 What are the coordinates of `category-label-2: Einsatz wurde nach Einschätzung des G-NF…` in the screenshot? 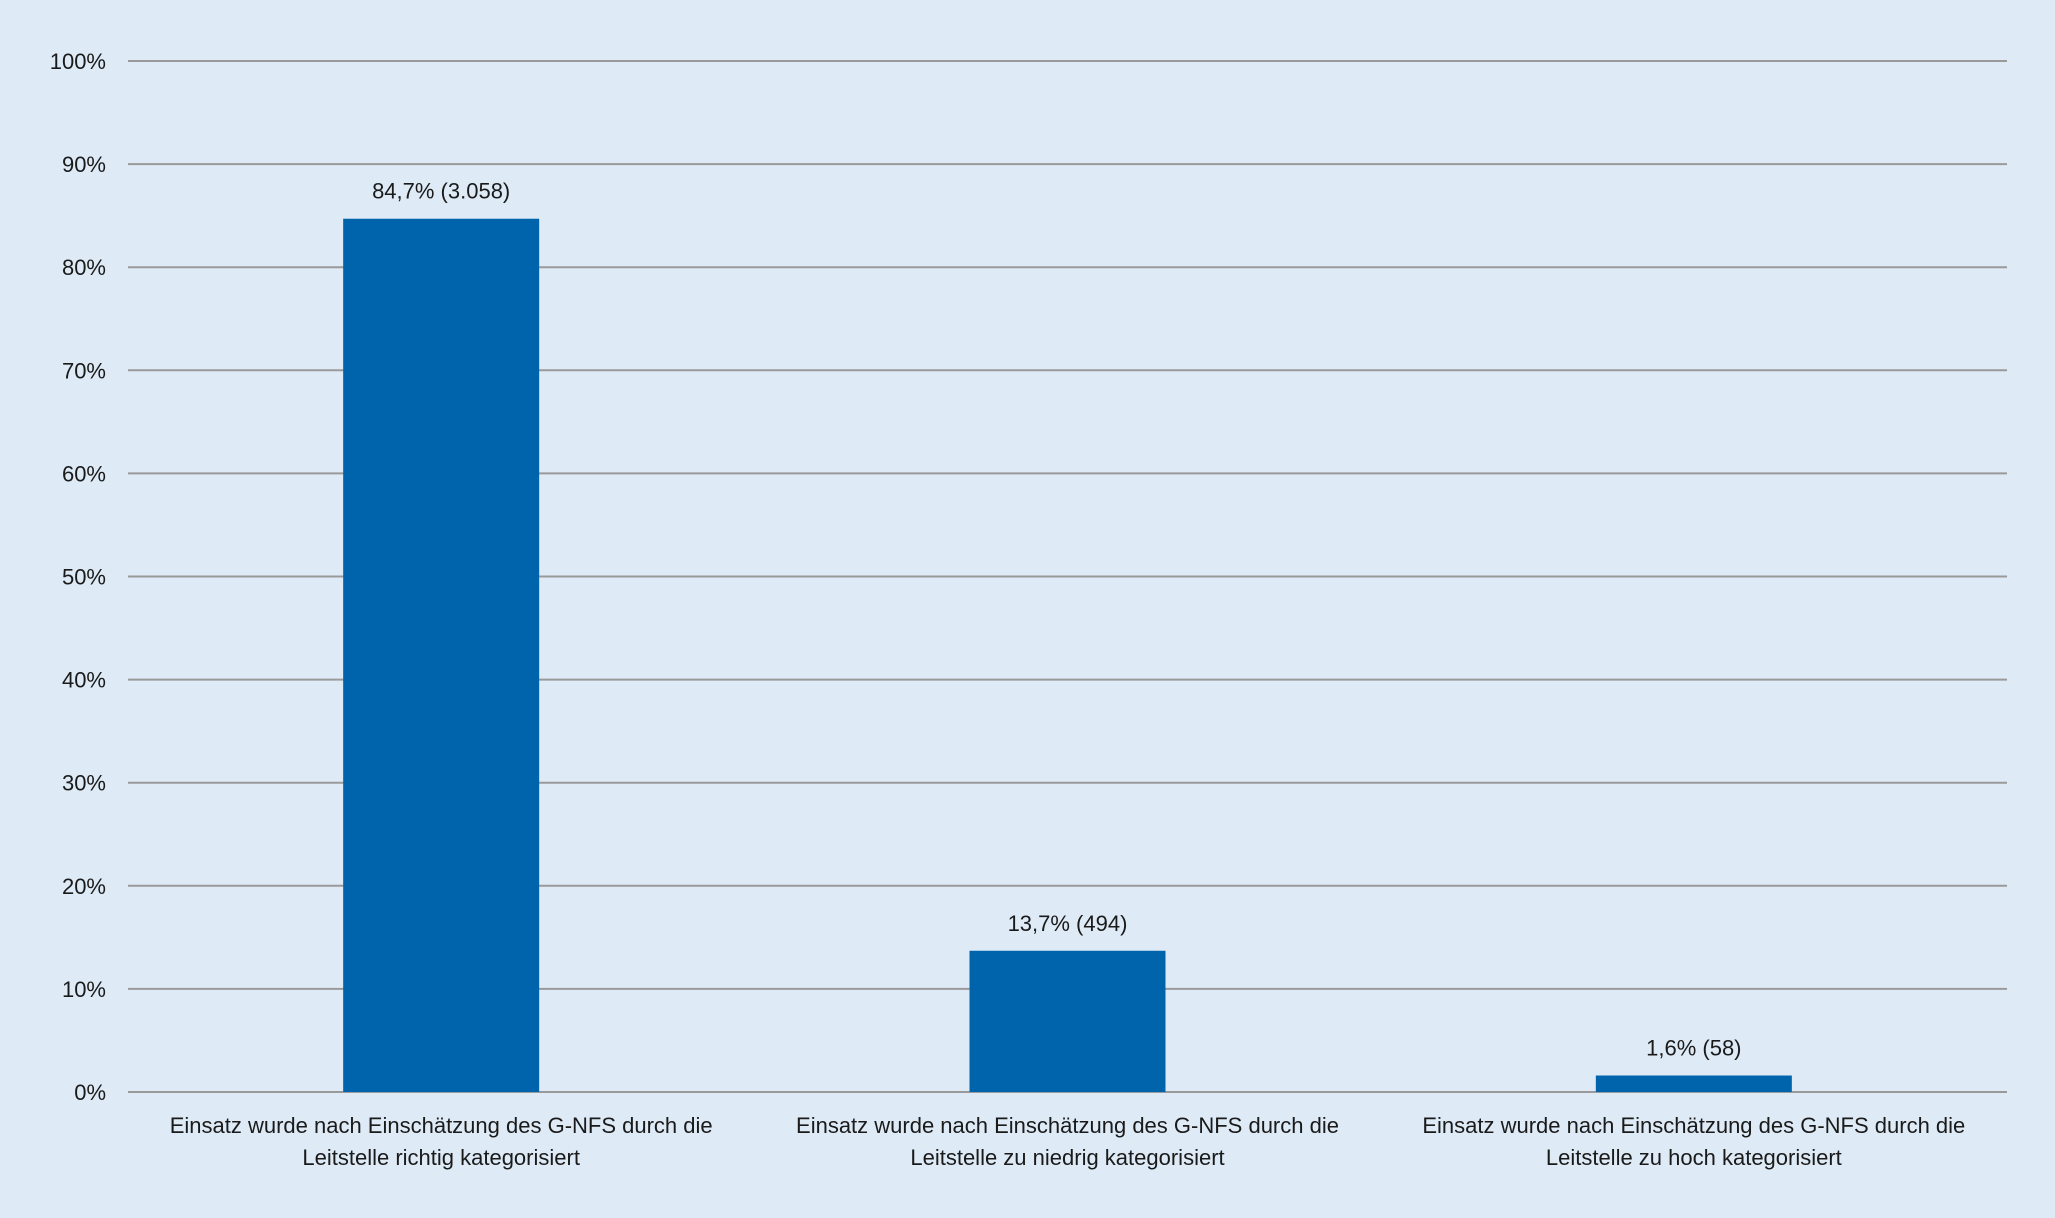 It's located at (1067, 1141).